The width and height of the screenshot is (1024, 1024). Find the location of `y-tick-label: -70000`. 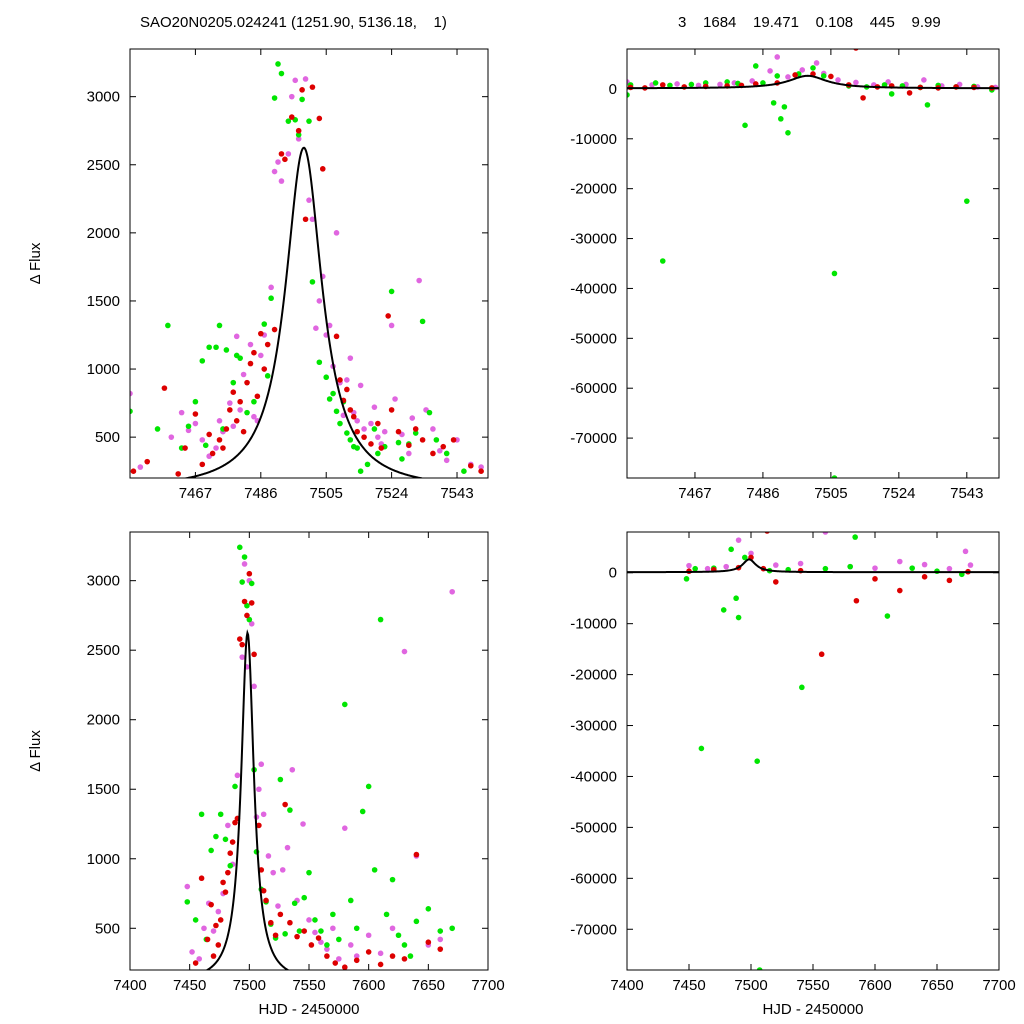

y-tick-label: -70000 is located at coordinates (593, 929).